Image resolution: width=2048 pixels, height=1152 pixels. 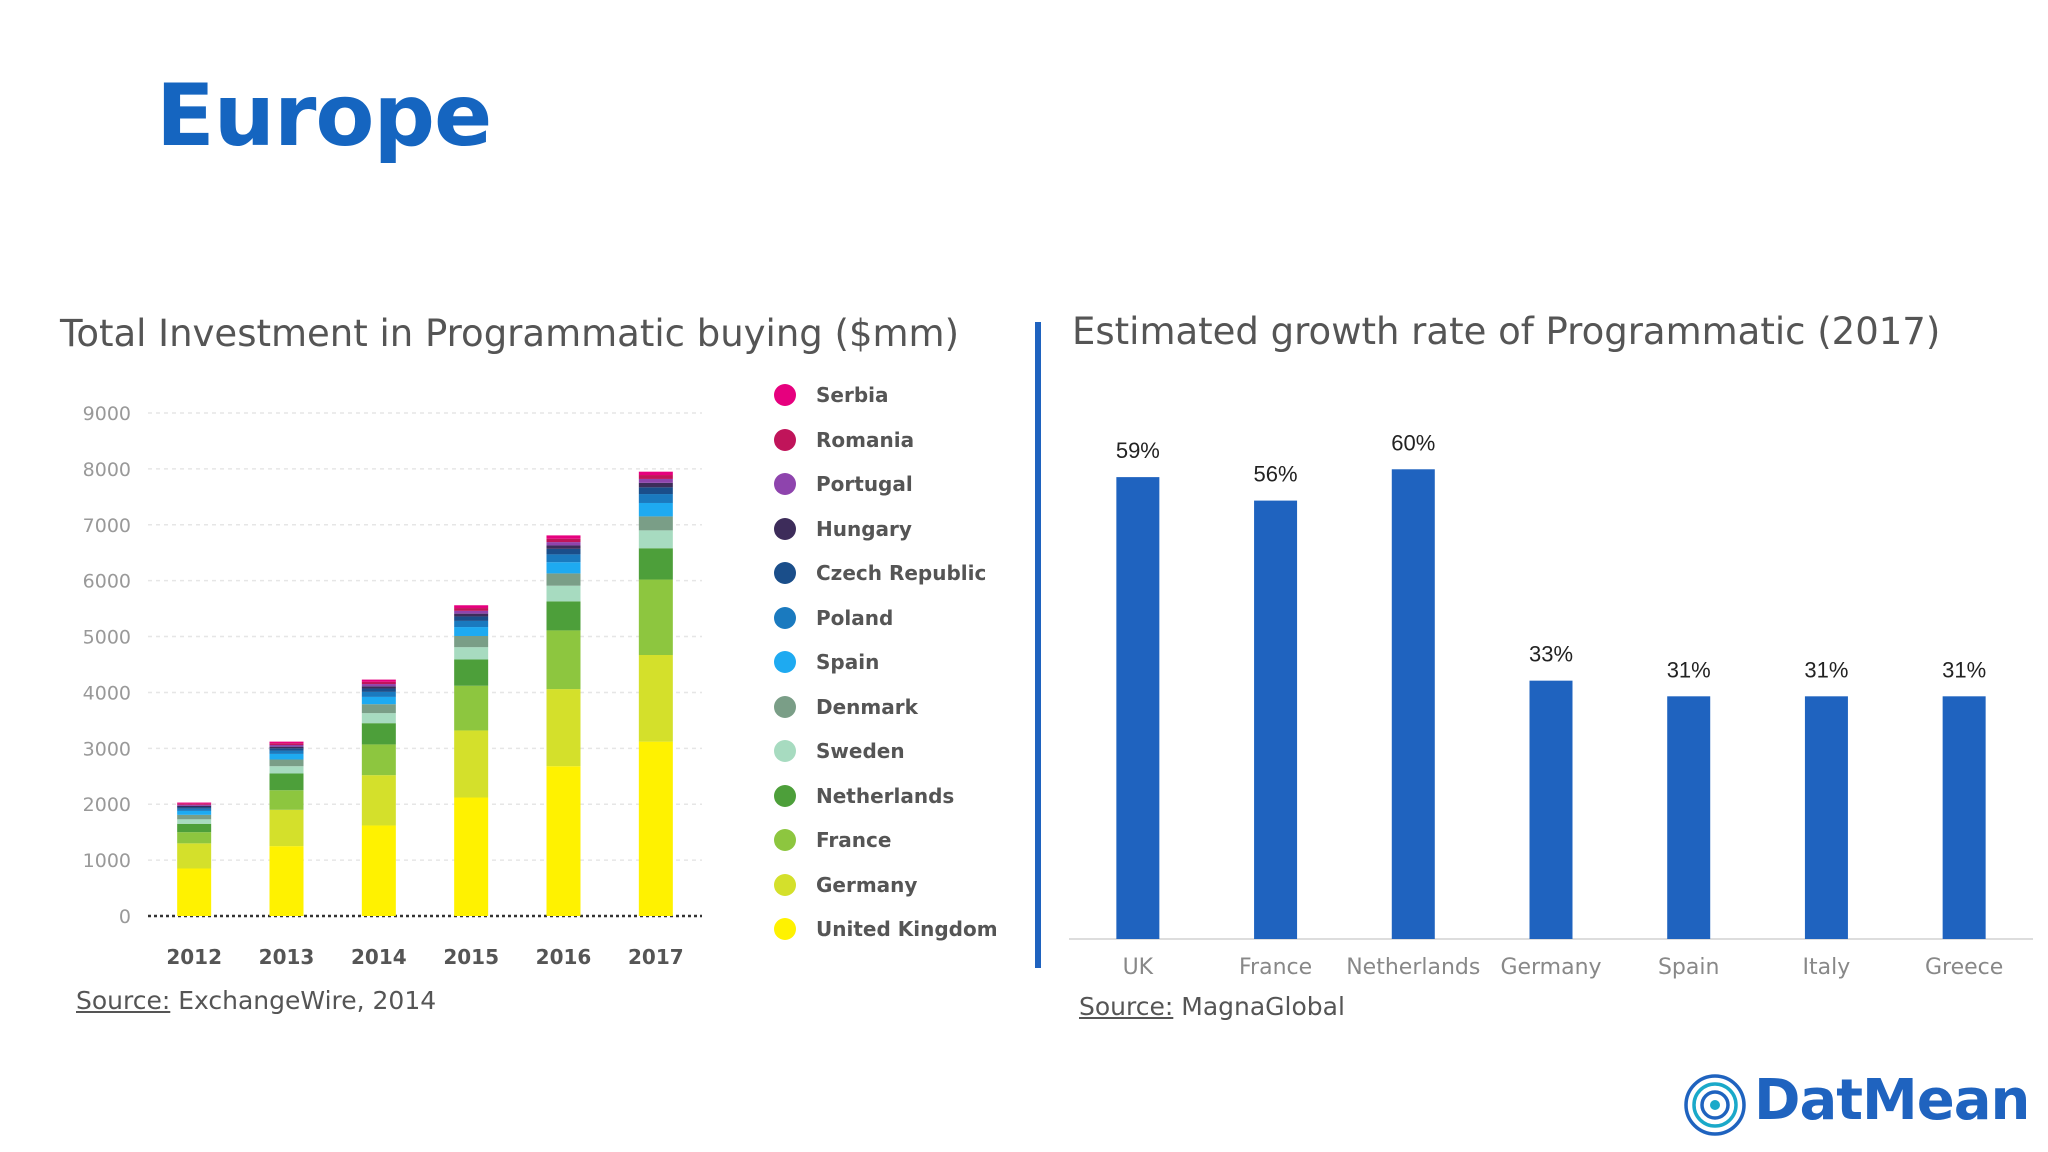 I want to click on legend-label: Spain, so click(x=848, y=662).